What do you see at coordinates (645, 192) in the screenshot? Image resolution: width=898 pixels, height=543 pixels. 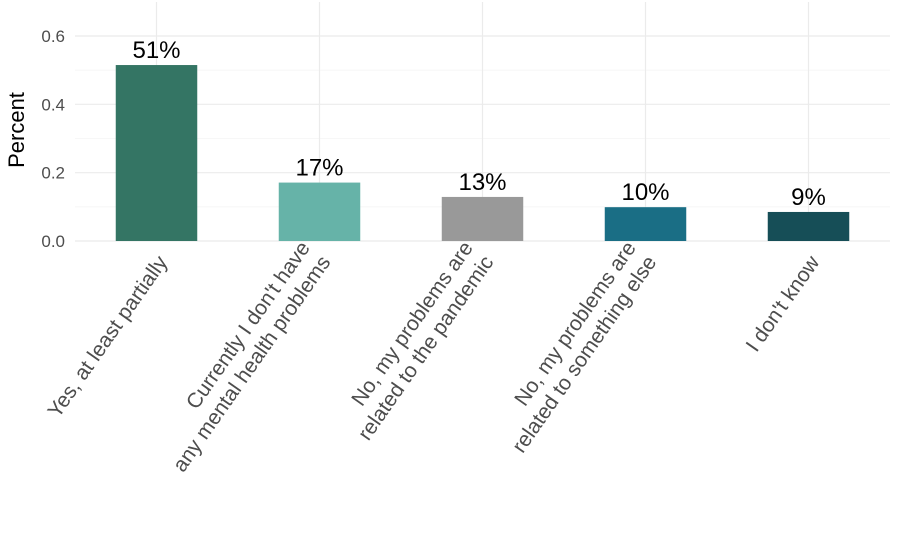 I see `bar-value-label: 10%` at bounding box center [645, 192].